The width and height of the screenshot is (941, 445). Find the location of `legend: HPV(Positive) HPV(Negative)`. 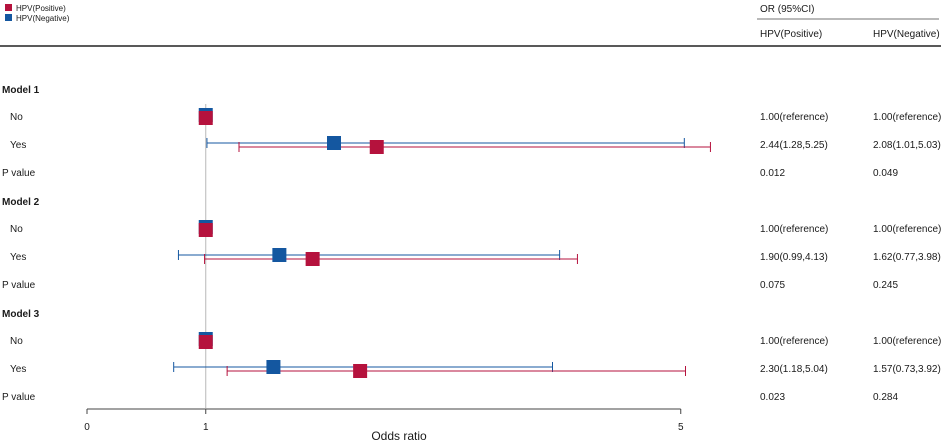

legend: HPV(Positive) HPV(Negative) is located at coordinates (37, 13).